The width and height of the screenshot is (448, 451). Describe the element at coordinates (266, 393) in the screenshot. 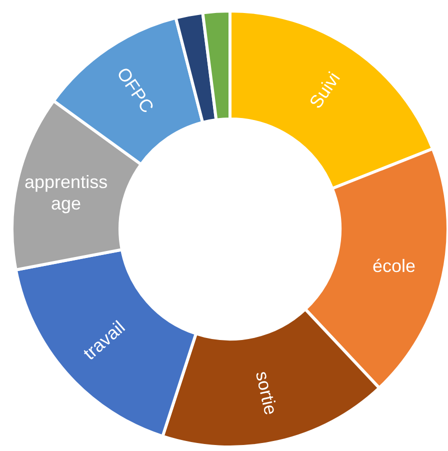

I see `slice-label: sortie` at that location.